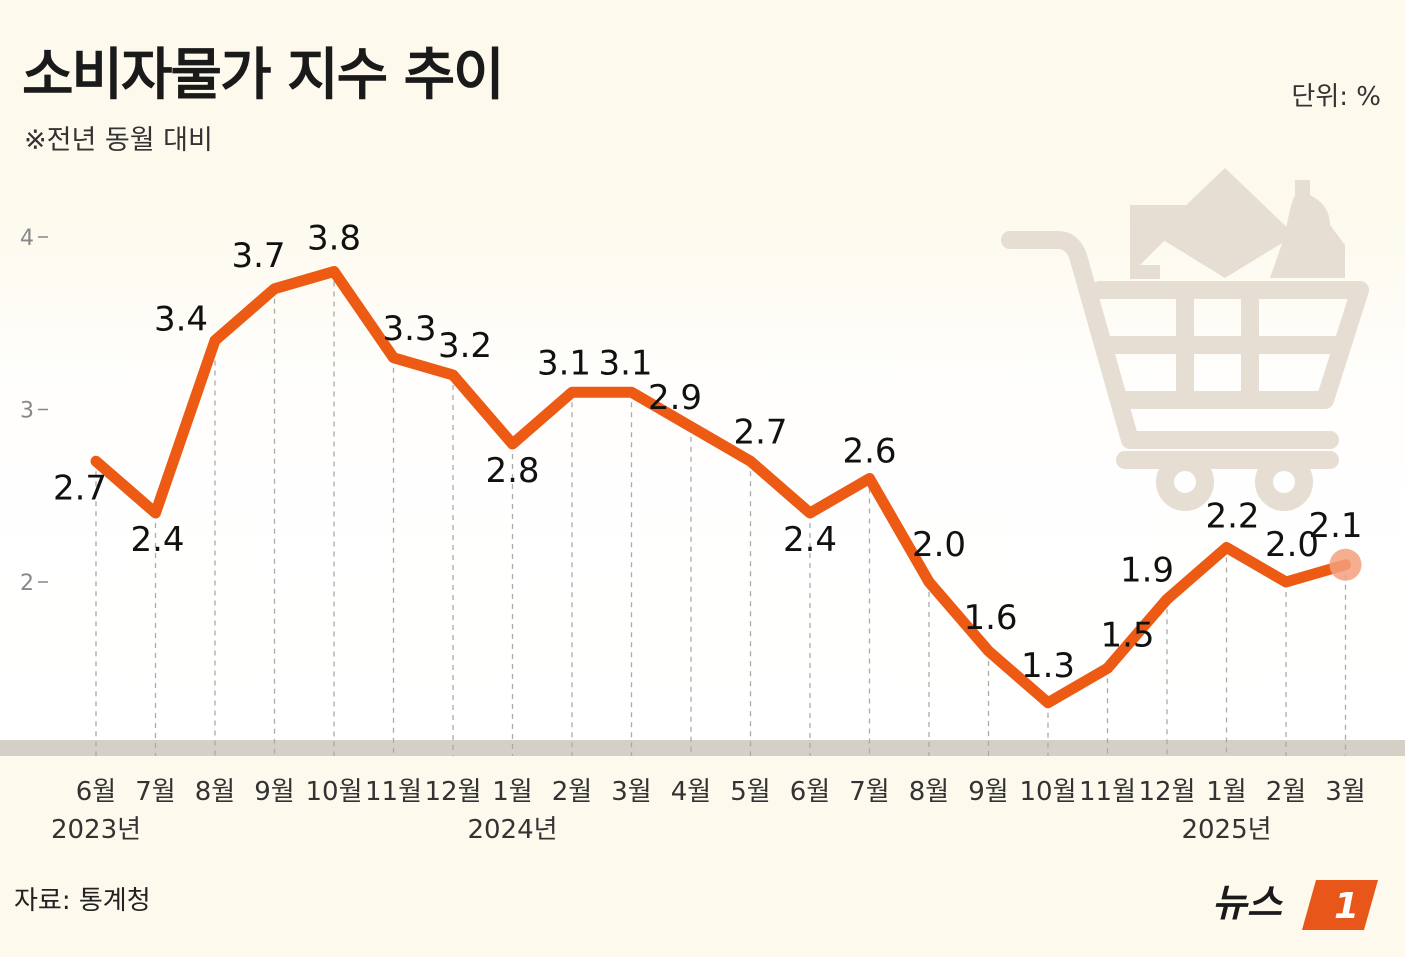 The height and width of the screenshot is (957, 1405). What do you see at coordinates (675, 398) in the screenshot?
I see `data-label: 2.9` at bounding box center [675, 398].